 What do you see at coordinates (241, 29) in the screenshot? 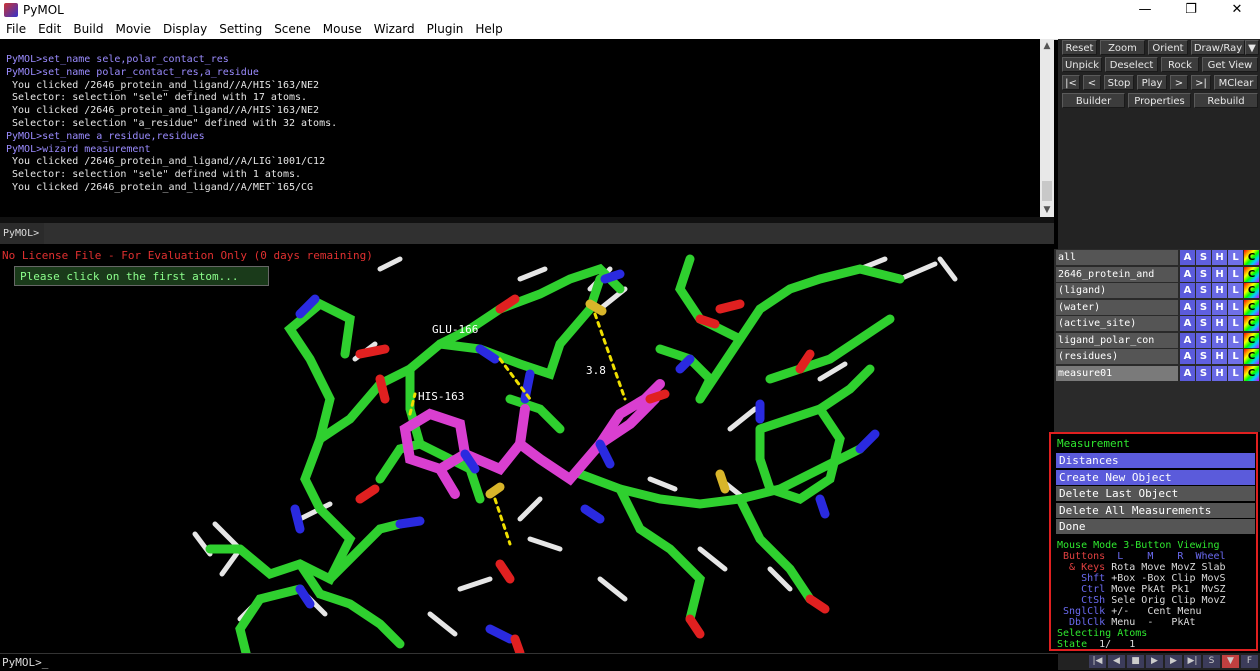
I see `menu-setting: Setting` at bounding box center [241, 29].